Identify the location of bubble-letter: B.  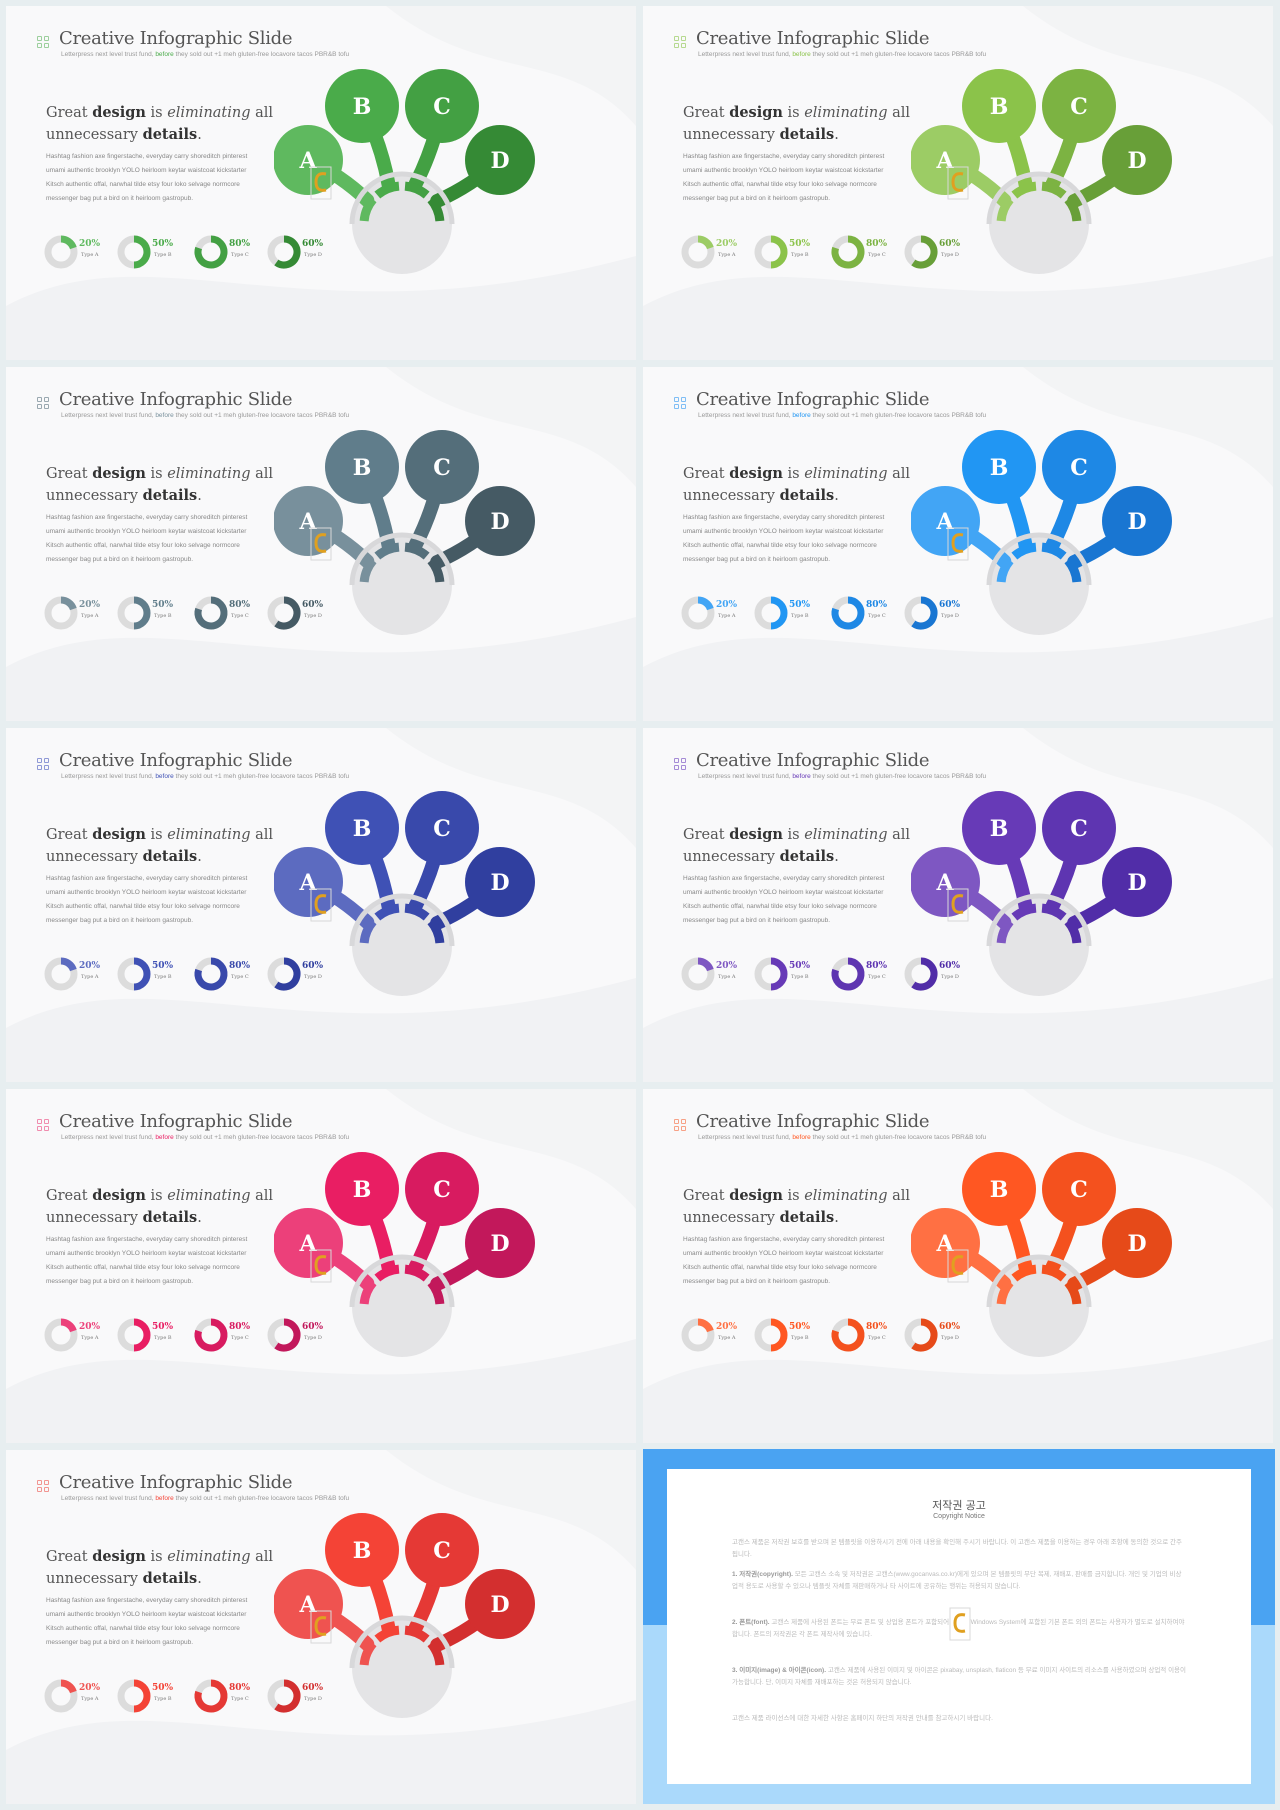
(362, 1190).